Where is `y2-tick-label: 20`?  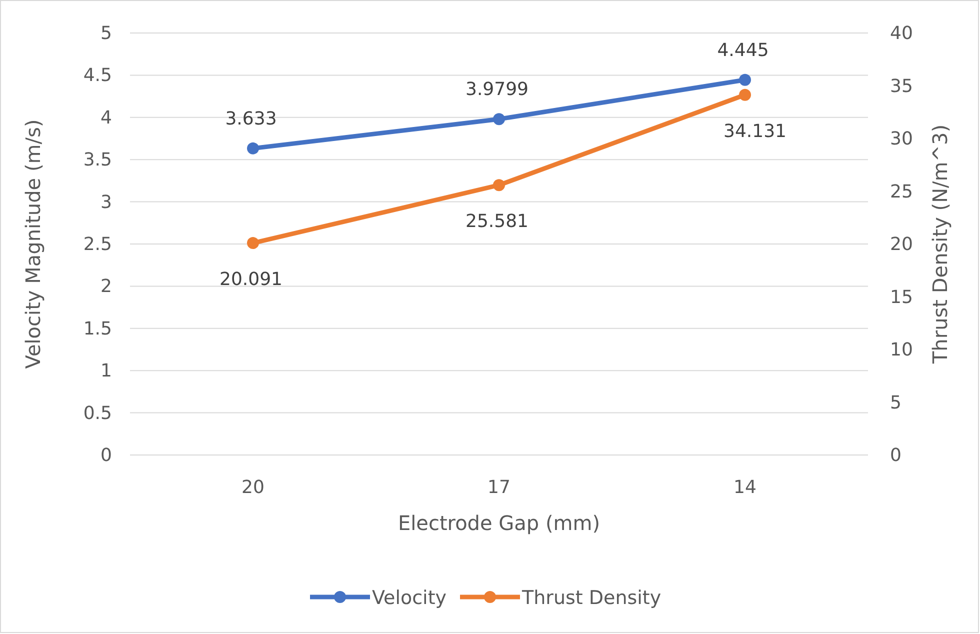
y2-tick-label: 20 is located at coordinates (901, 244).